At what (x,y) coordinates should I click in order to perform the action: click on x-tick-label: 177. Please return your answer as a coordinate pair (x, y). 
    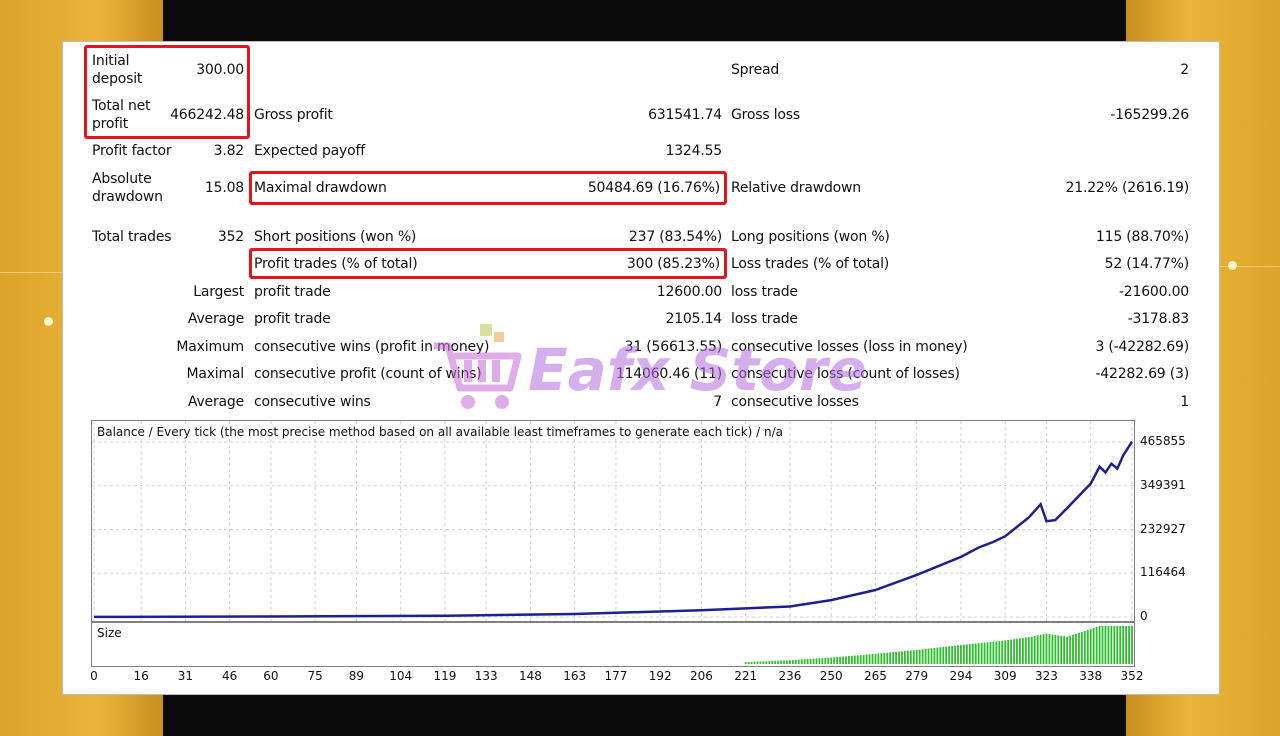
    Looking at the image, I should click on (616, 676).